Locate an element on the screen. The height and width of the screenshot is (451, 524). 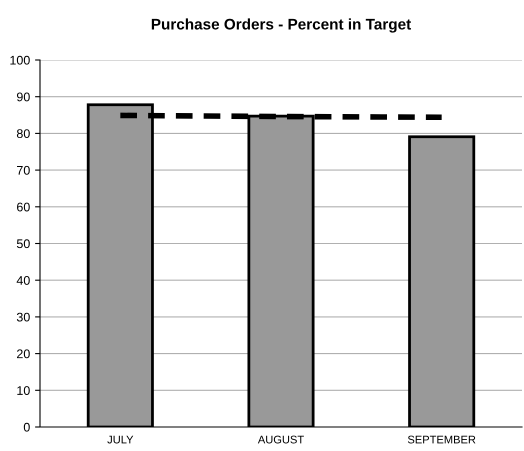
y-tick-label: 30 is located at coordinates (23, 317).